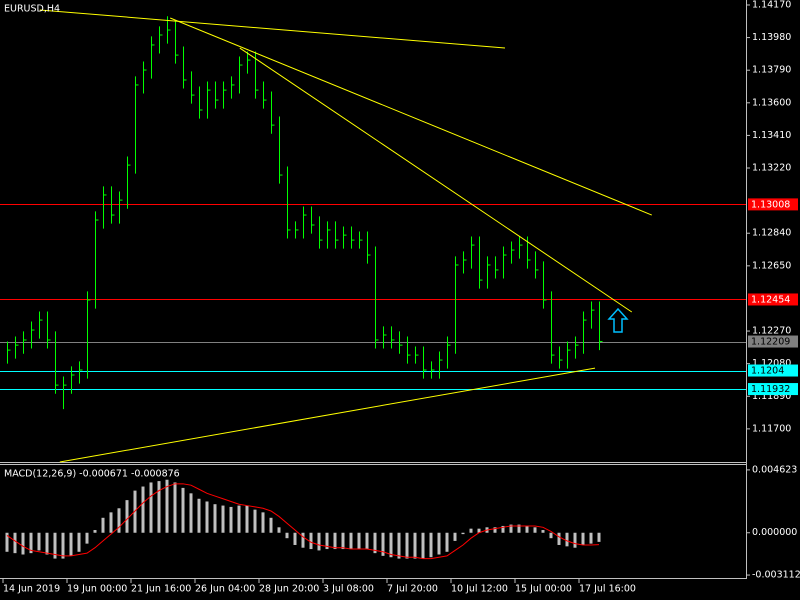 This screenshot has width=800, height=600. What do you see at coordinates (92, 474) in the screenshot?
I see `pane-title: MACD(12,26,9) -0.000671 -0.000876` at bounding box center [92, 474].